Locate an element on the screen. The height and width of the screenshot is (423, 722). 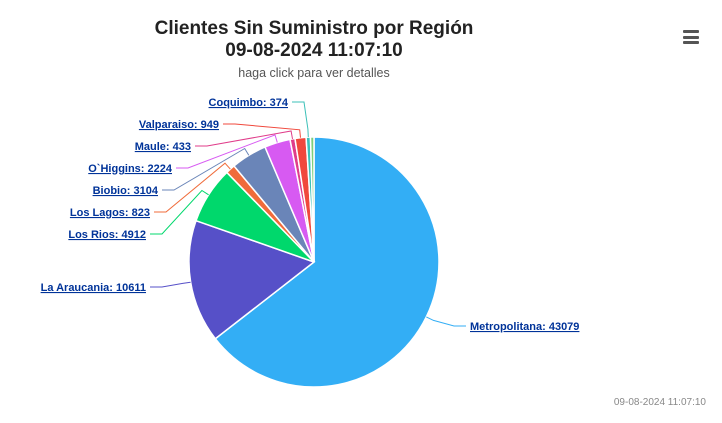
chart-title-line1: Clientes Sin Suministro por Región is located at coordinates (314, 28).